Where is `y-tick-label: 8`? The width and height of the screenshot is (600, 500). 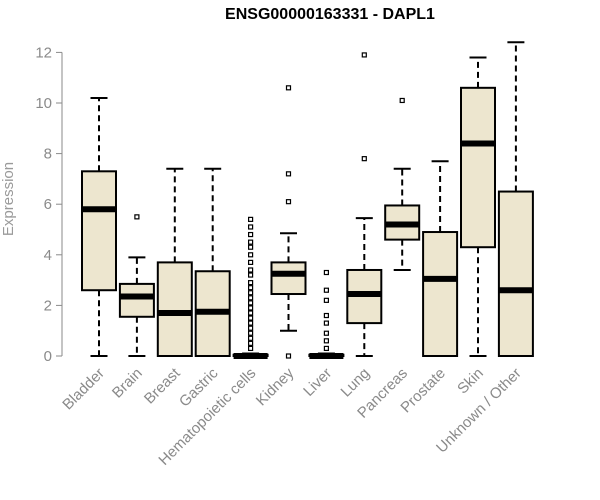
y-tick-label: 8 is located at coordinates (48, 154).